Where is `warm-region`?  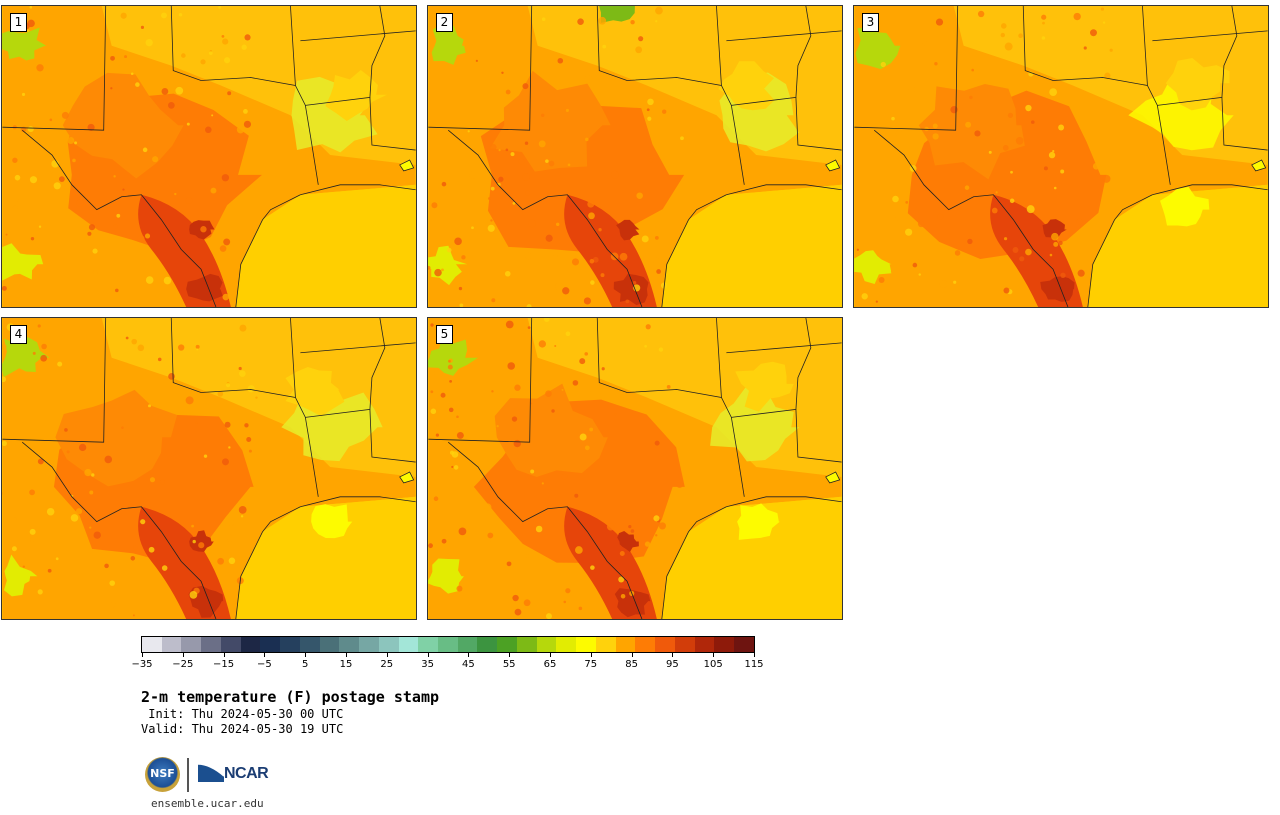 warm-region is located at coordinates (746, 86).